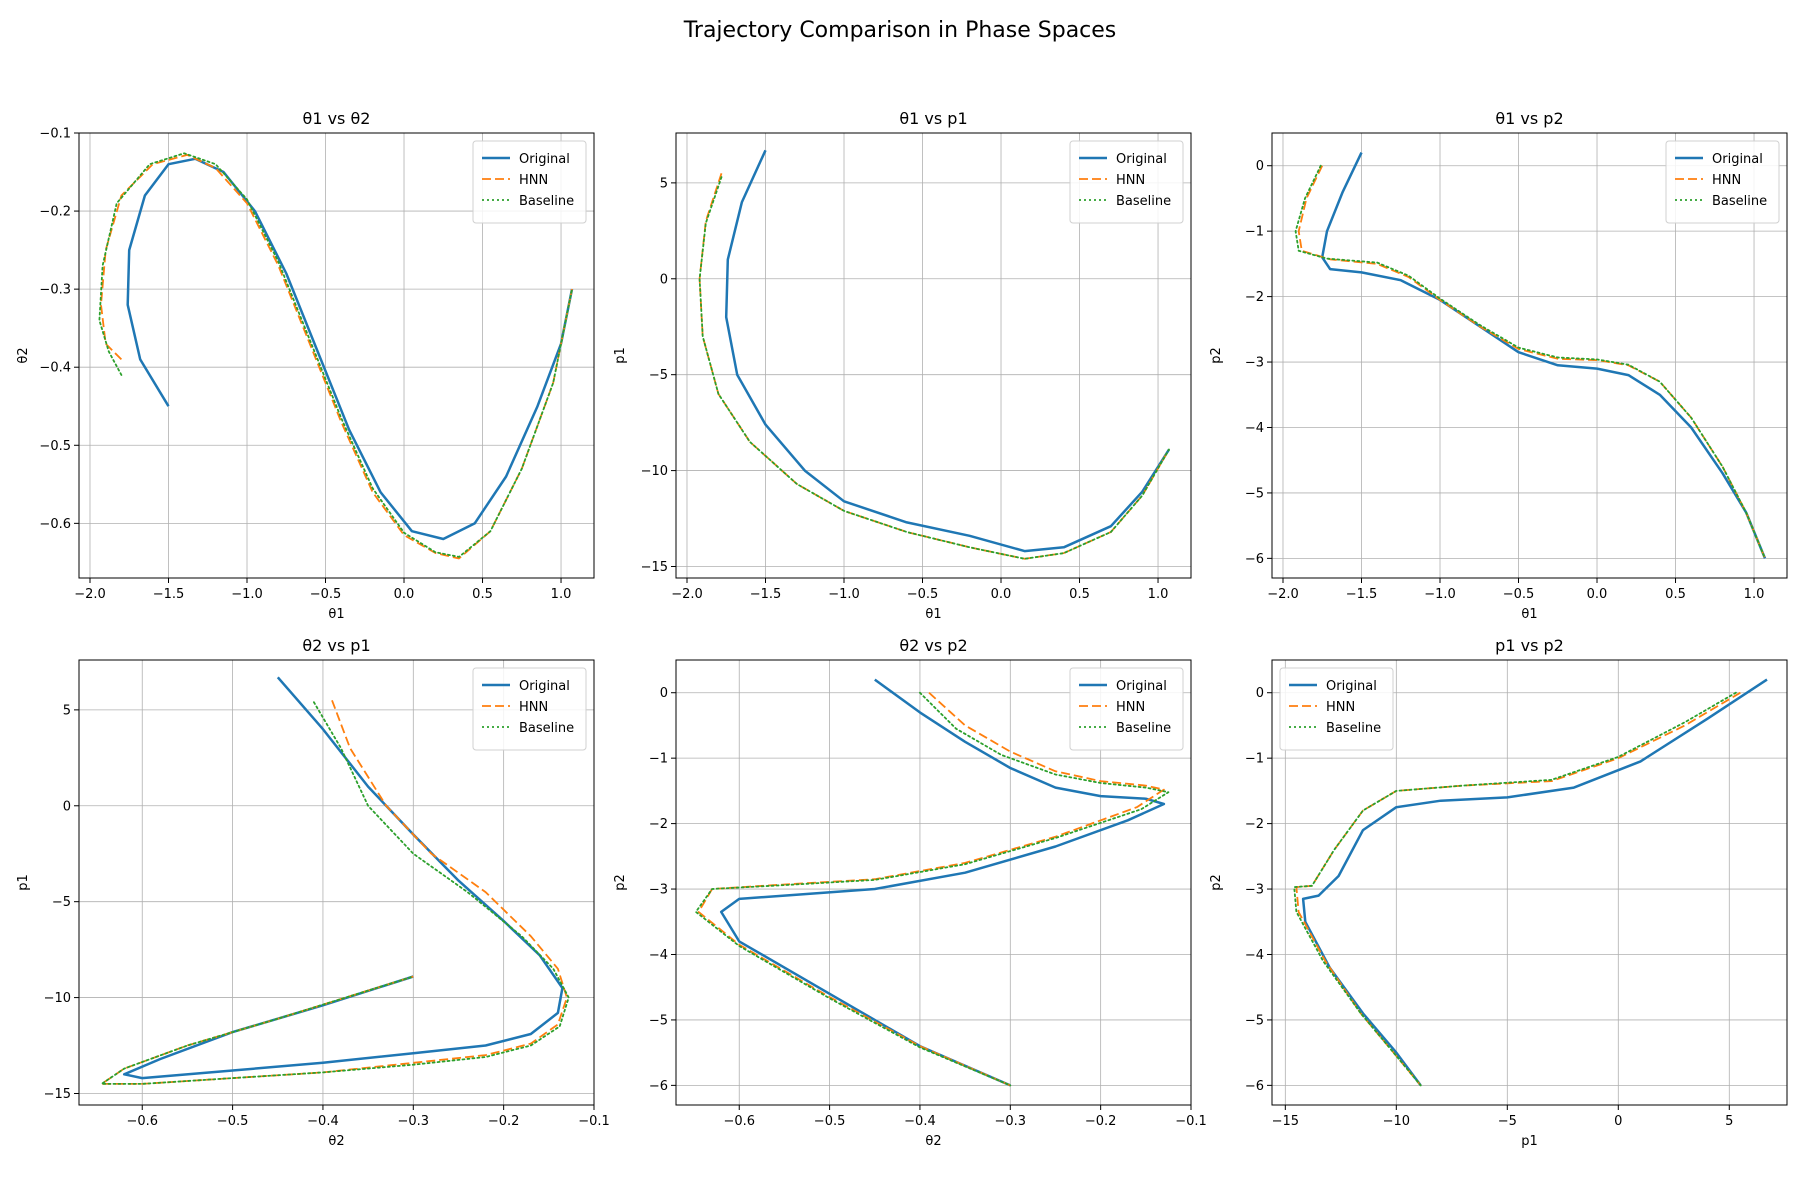 The height and width of the screenshot is (1200, 1800). What do you see at coordinates (336, 645) in the screenshot?
I see `subplot-title: θ2 vs p1` at bounding box center [336, 645].